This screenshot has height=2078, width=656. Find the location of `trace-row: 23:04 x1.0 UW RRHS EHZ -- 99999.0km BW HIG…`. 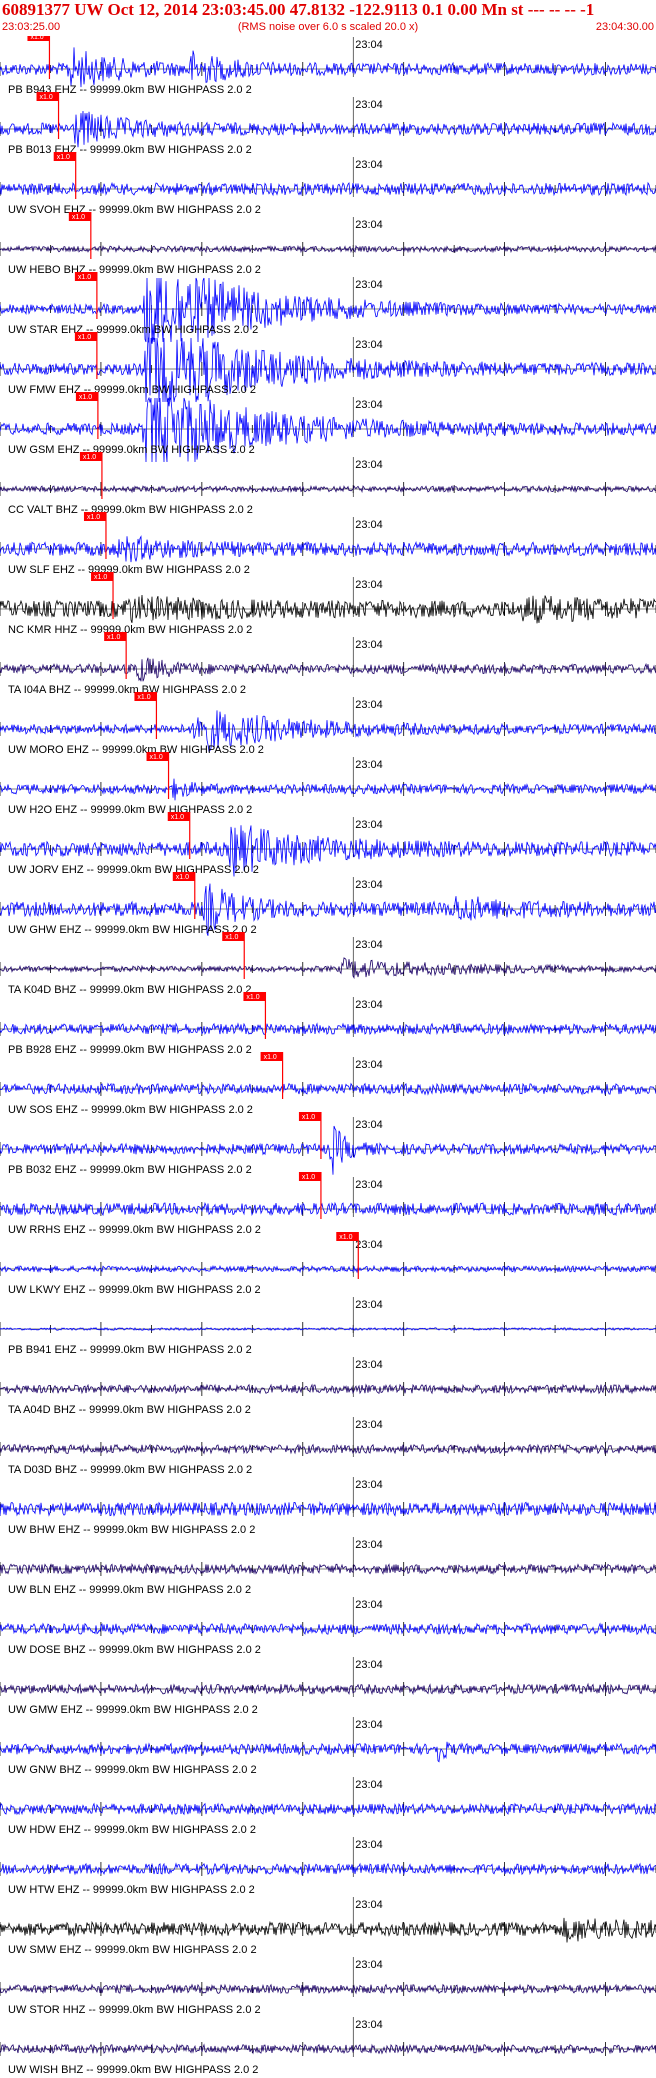

trace-row: 23:04 x1.0 UW RRHS EHZ -- 99999.0km BW HIG… is located at coordinates (328, 1204).